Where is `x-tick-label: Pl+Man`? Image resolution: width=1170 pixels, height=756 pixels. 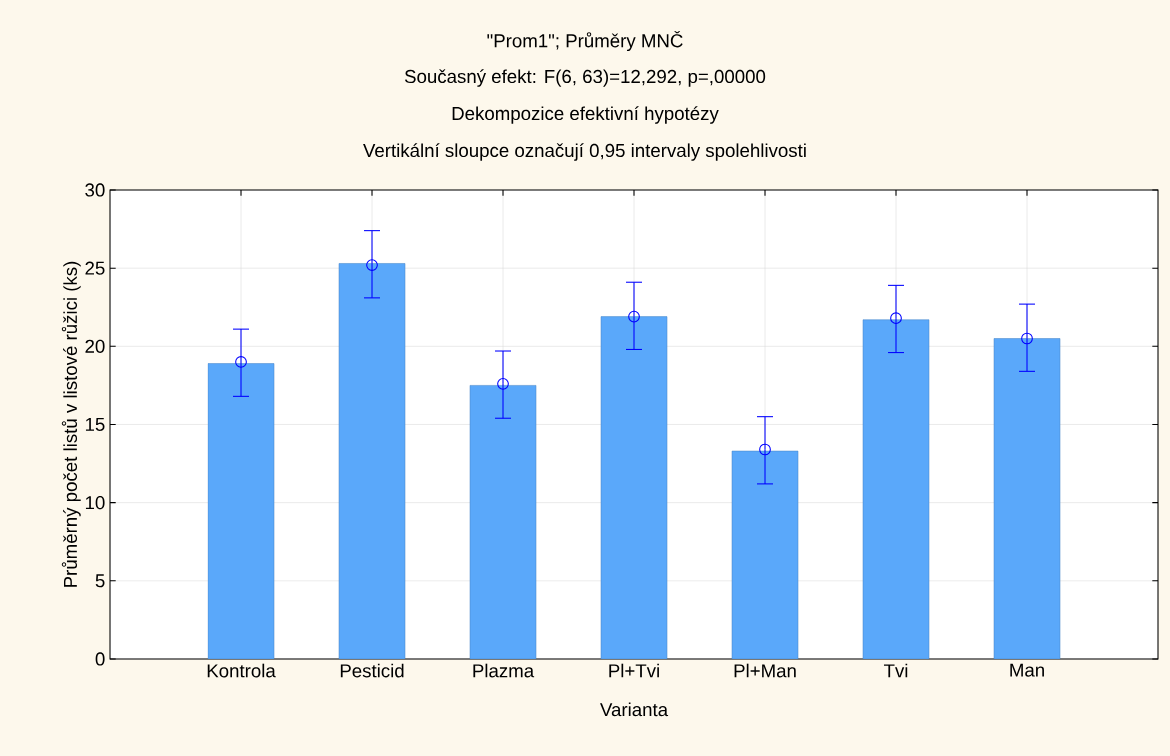
x-tick-label: Pl+Man is located at coordinates (765, 670).